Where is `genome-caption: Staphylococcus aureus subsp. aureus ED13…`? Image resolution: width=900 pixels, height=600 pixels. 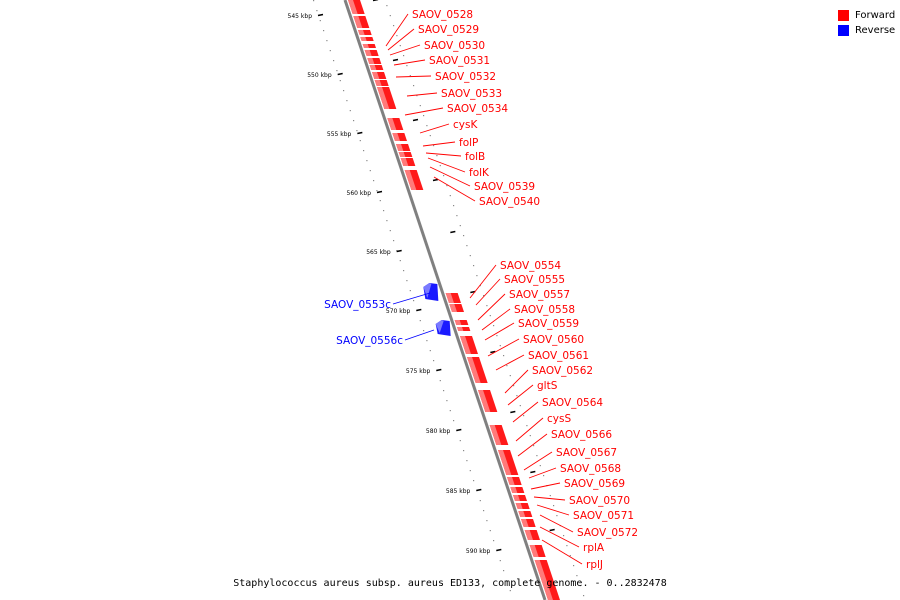
genome-caption: Staphylococcus aureus subsp. aureus ED13… is located at coordinates (450, 583).